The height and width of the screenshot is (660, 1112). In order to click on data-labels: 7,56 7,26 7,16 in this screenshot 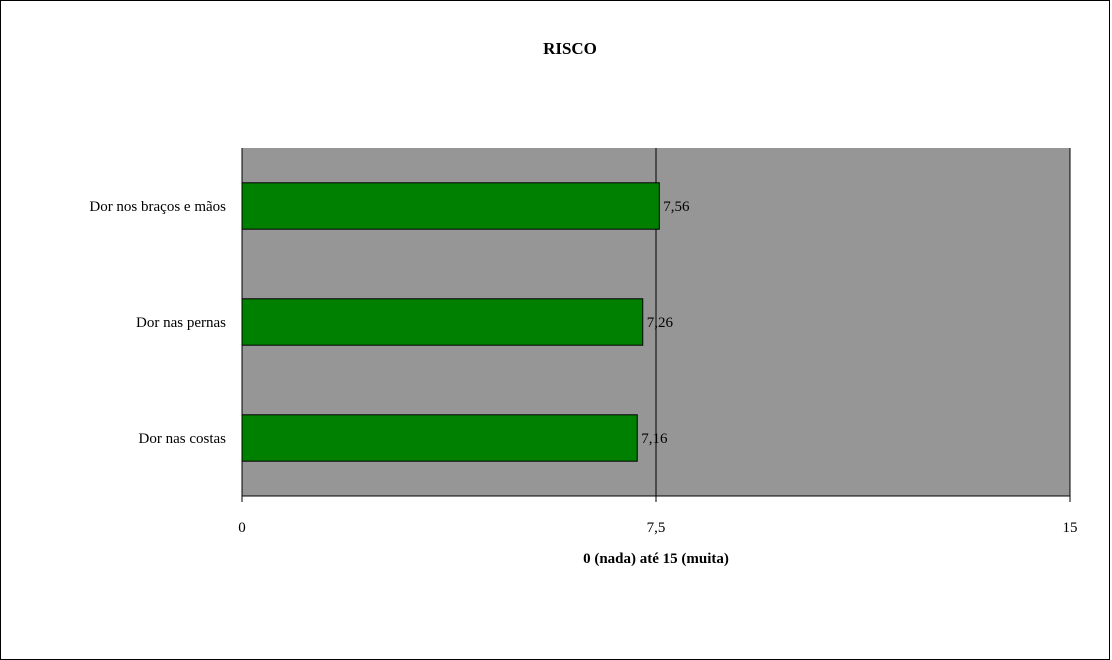, I will do `click(665, 323)`.